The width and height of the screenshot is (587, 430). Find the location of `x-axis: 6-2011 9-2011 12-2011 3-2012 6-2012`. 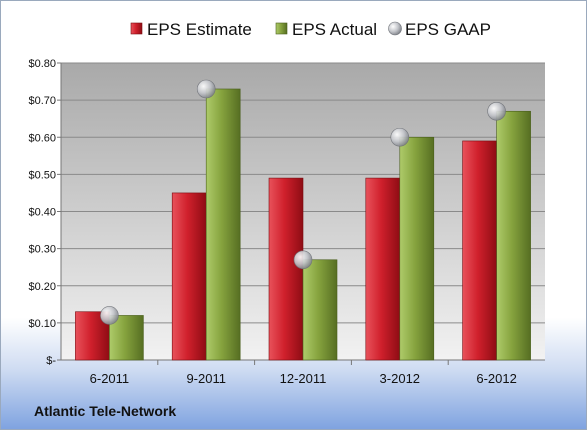

x-axis: 6-2011 9-2011 12-2011 3-2012 6-2012 is located at coordinates (303, 373).